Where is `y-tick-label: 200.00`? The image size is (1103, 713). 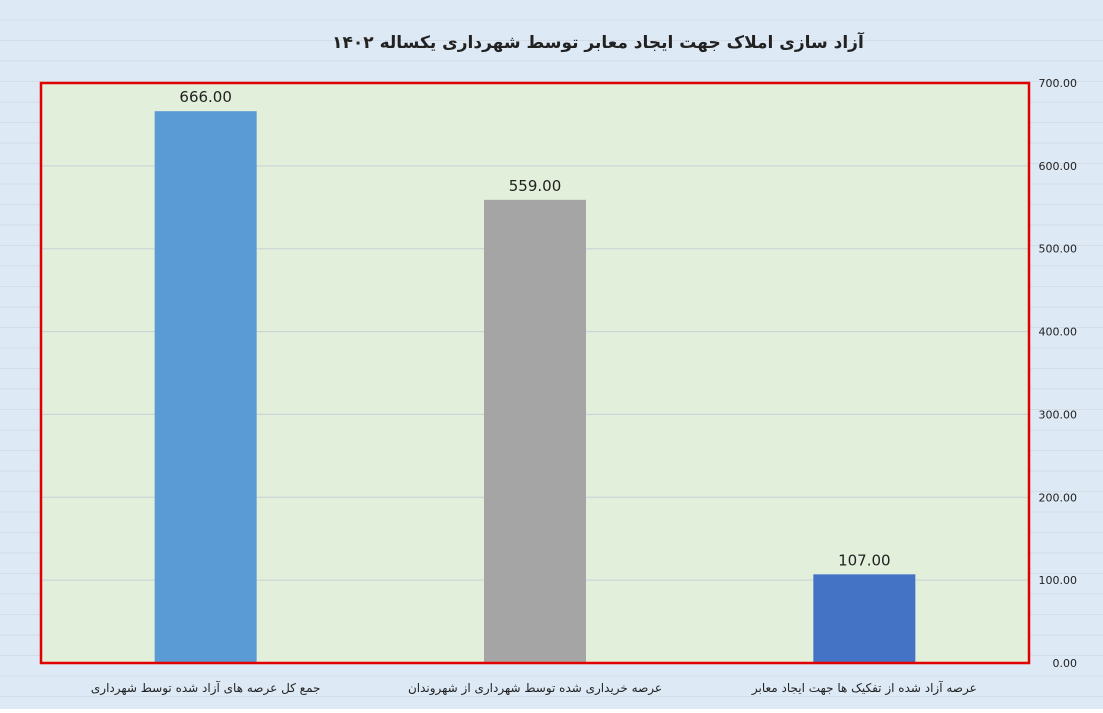
y-tick-label: 200.00 is located at coordinates (1058, 497).